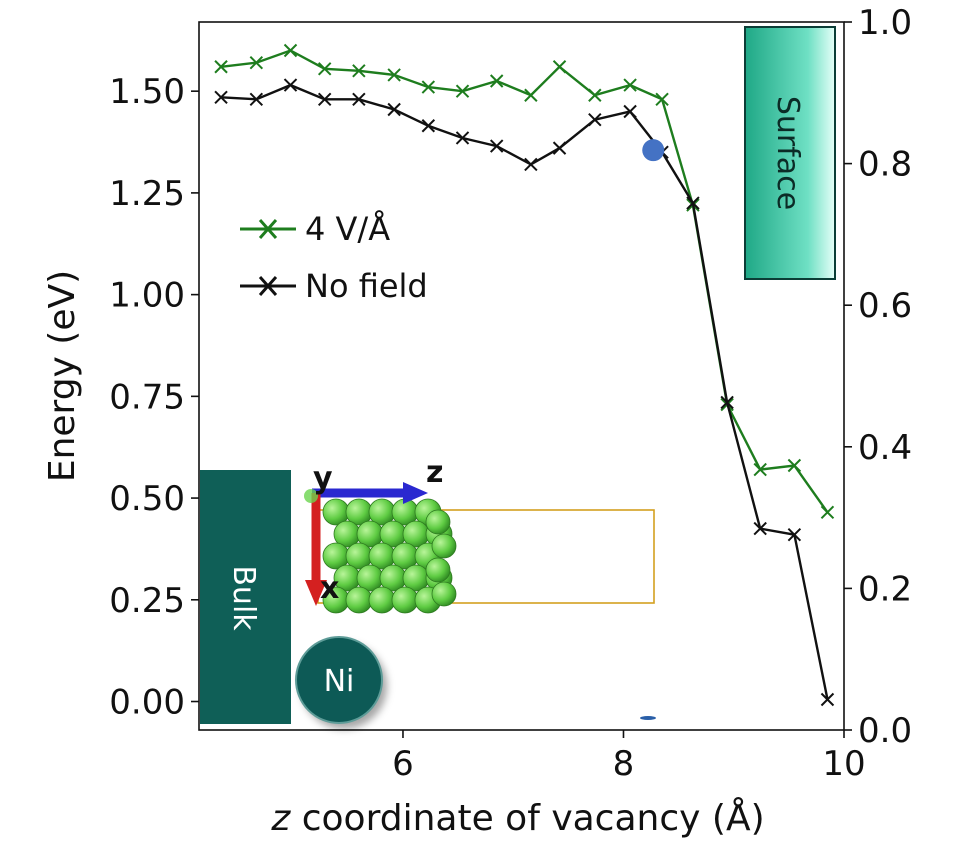 This screenshot has width=966, height=847. Describe the element at coordinates (147, 397) in the screenshot. I see `y-tick-label: 0.75` at that location.